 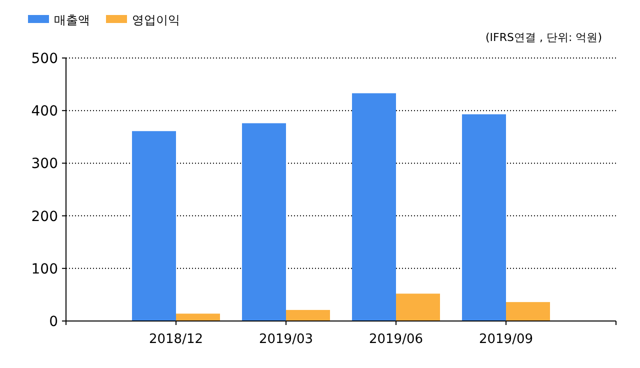 I want to click on y-tick-label: 0, so click(x=53, y=322).